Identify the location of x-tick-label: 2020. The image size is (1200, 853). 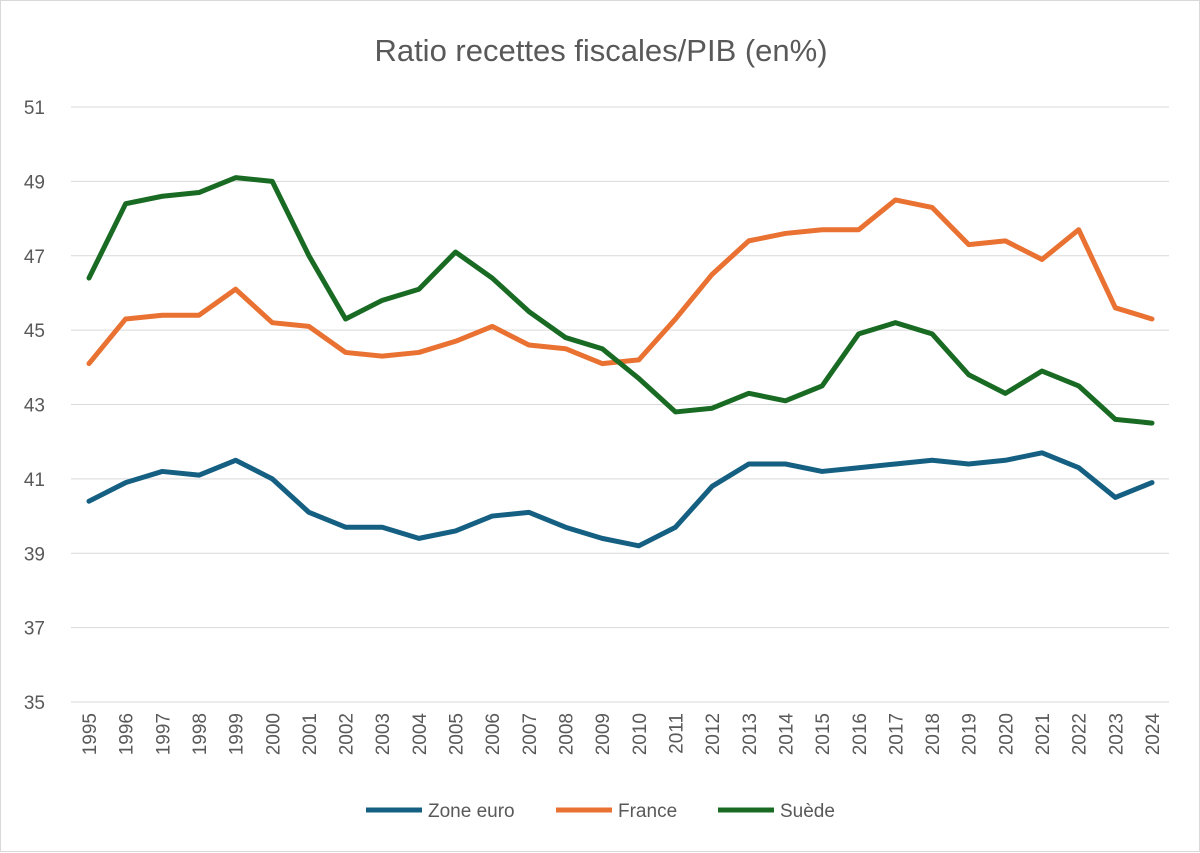
(1006, 734).